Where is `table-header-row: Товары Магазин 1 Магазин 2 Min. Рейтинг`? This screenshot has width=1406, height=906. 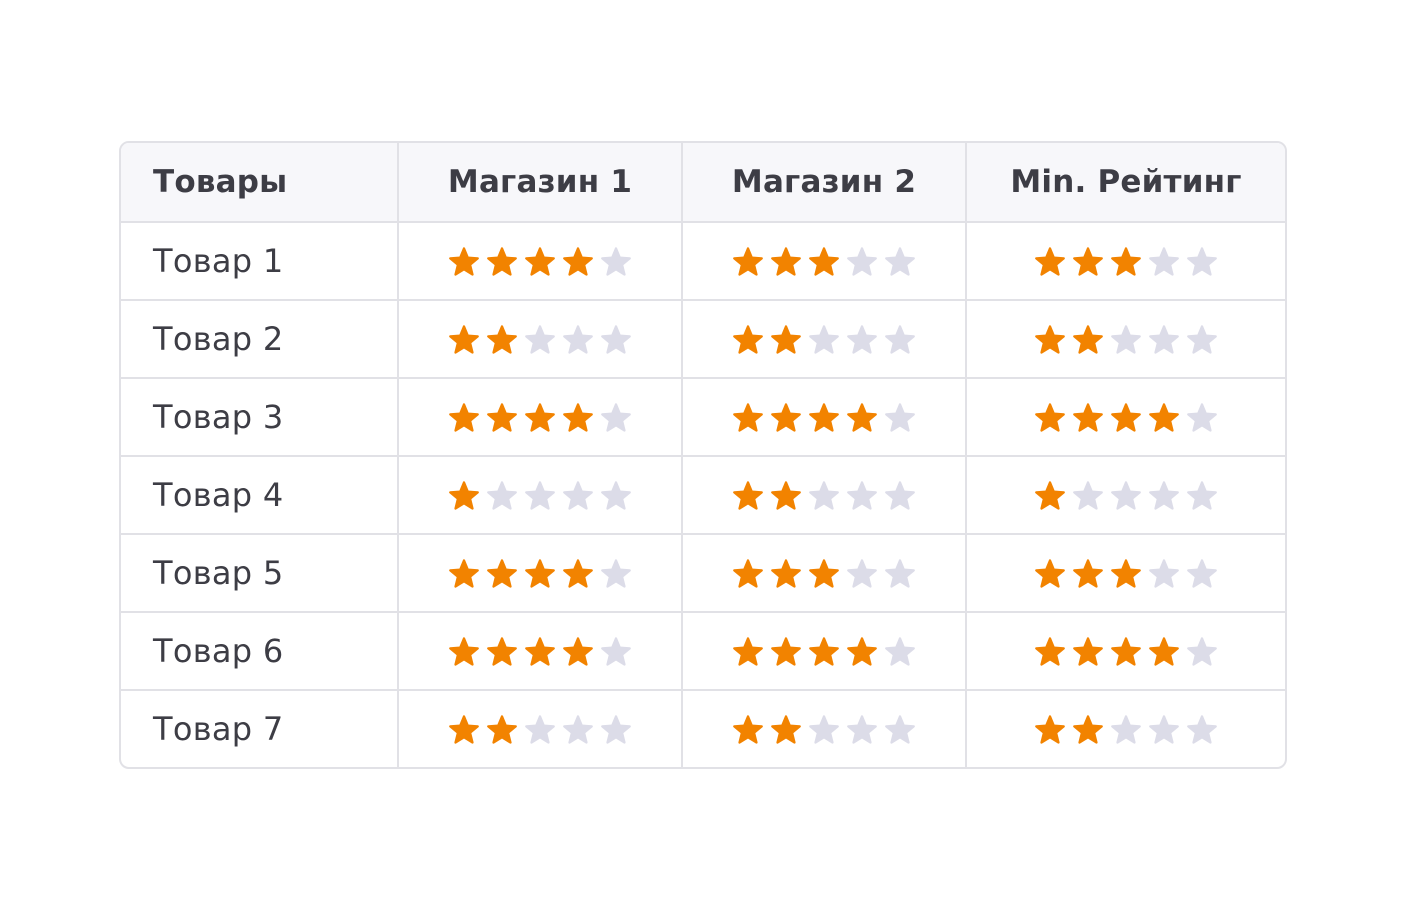 table-header-row: Товары Магазин 1 Магазин 2 Min. Рейтинг is located at coordinates (703, 182).